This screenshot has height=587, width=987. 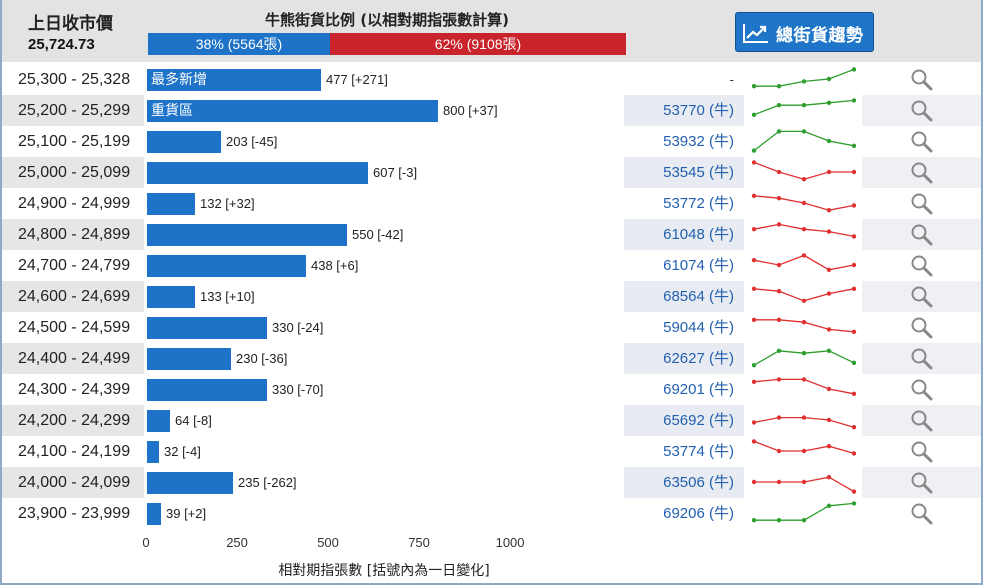 What do you see at coordinates (491, 358) in the screenshot?
I see `table-row: 24,400 - 24,499 230 [-36] 62627 (牛)` at bounding box center [491, 358].